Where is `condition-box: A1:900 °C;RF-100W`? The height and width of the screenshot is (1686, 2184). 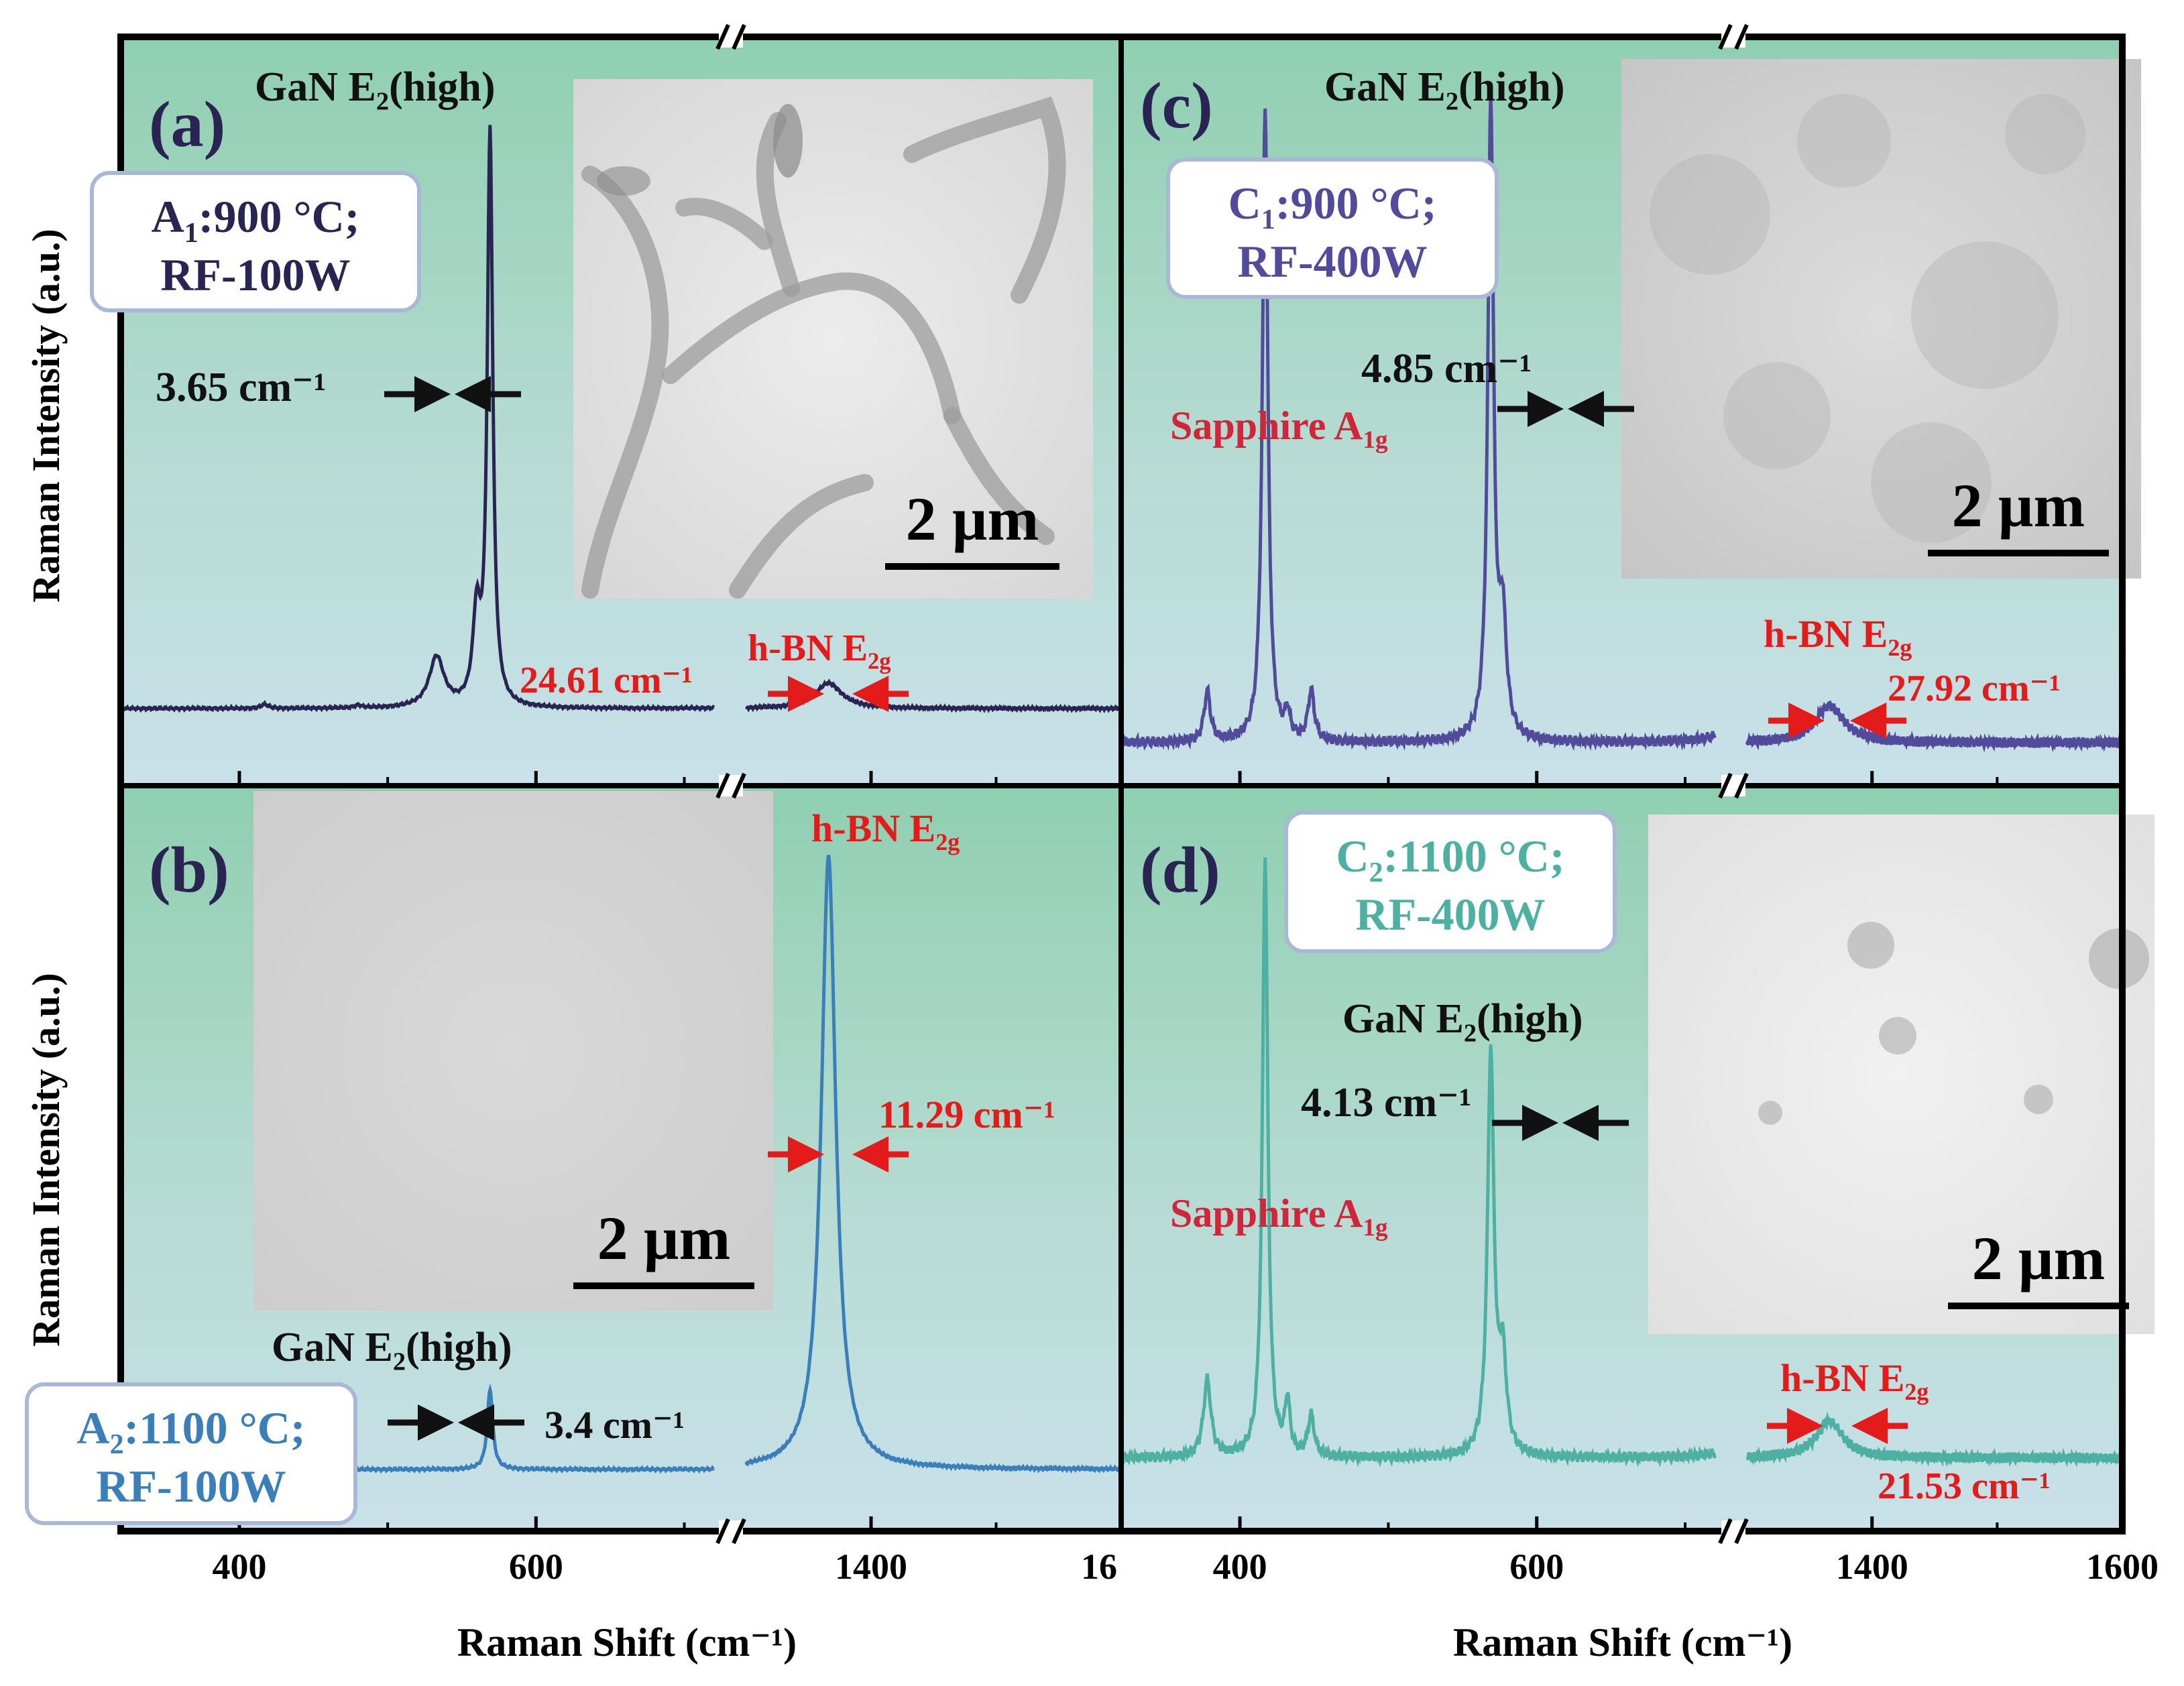
condition-box: A1:900 °C;RF-100W is located at coordinates (255, 241).